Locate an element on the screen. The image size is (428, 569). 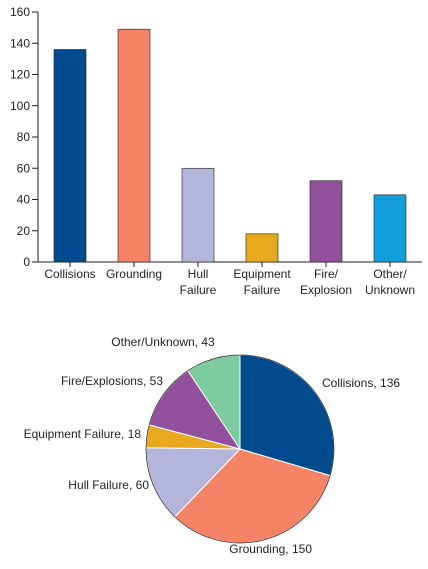
y-tick-label: 60 is located at coordinates (24, 168).